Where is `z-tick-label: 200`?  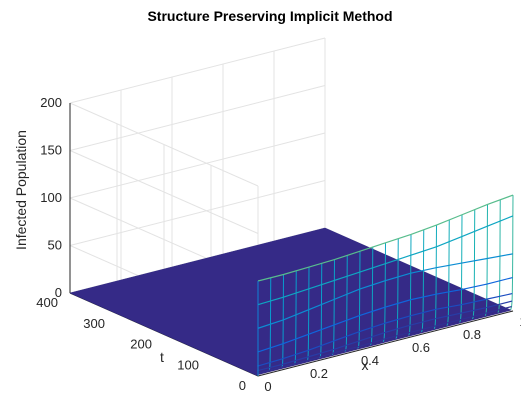 z-tick-label: 200 is located at coordinates (51, 102).